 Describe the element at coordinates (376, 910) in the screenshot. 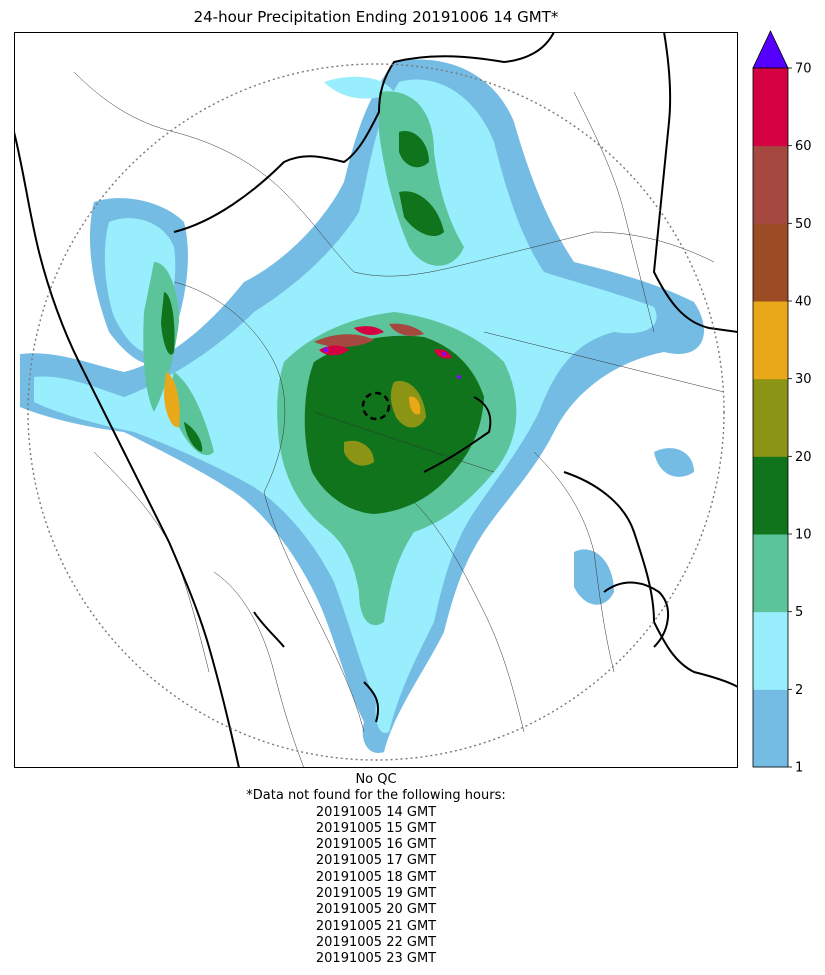

I see `missing-hour: 20191005 20 GMT` at that location.